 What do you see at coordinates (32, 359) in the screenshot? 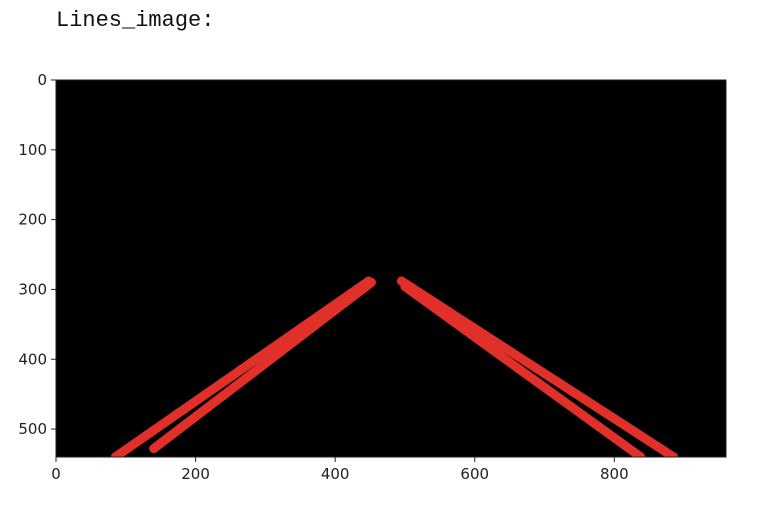
I see `y-tick-label: 400` at bounding box center [32, 359].